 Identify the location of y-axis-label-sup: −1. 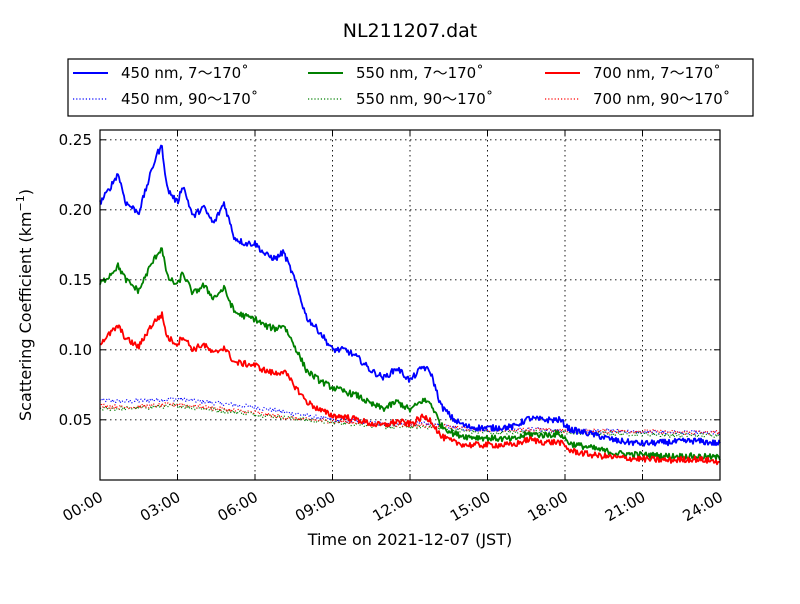
(20, 203).